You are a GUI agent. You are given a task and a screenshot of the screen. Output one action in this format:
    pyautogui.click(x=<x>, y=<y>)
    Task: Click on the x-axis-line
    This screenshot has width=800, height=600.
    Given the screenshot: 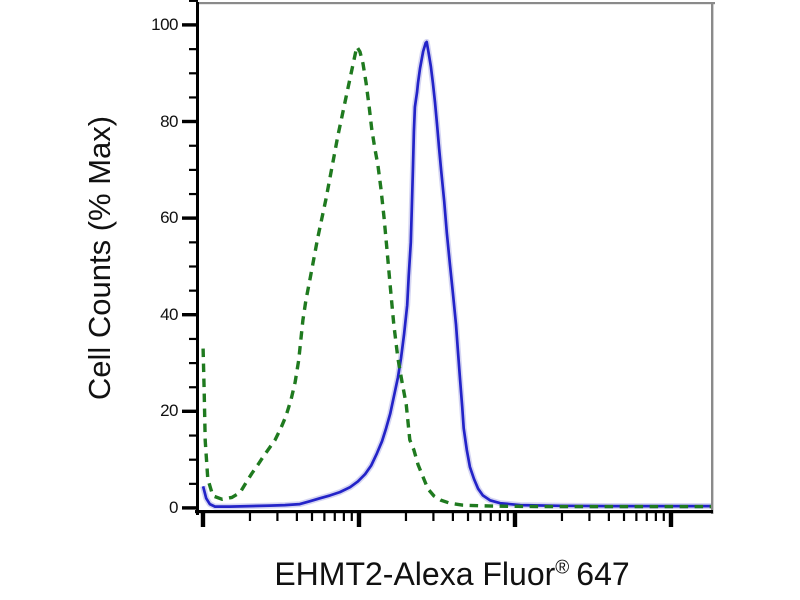 What is the action you would take?
    pyautogui.click(x=454, y=512)
    